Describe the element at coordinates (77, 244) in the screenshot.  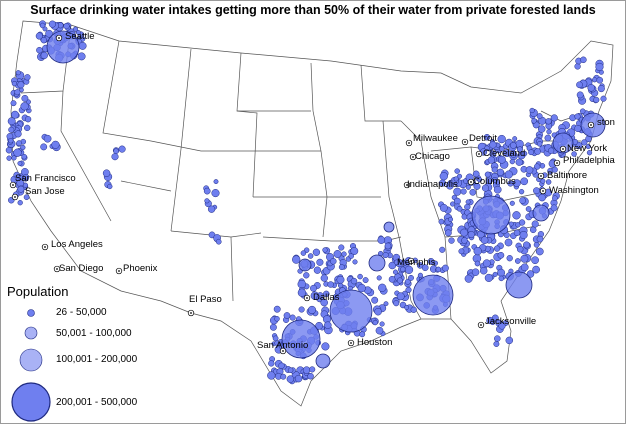
I see `city-label-los-angeles: Los Angeles` at that location.